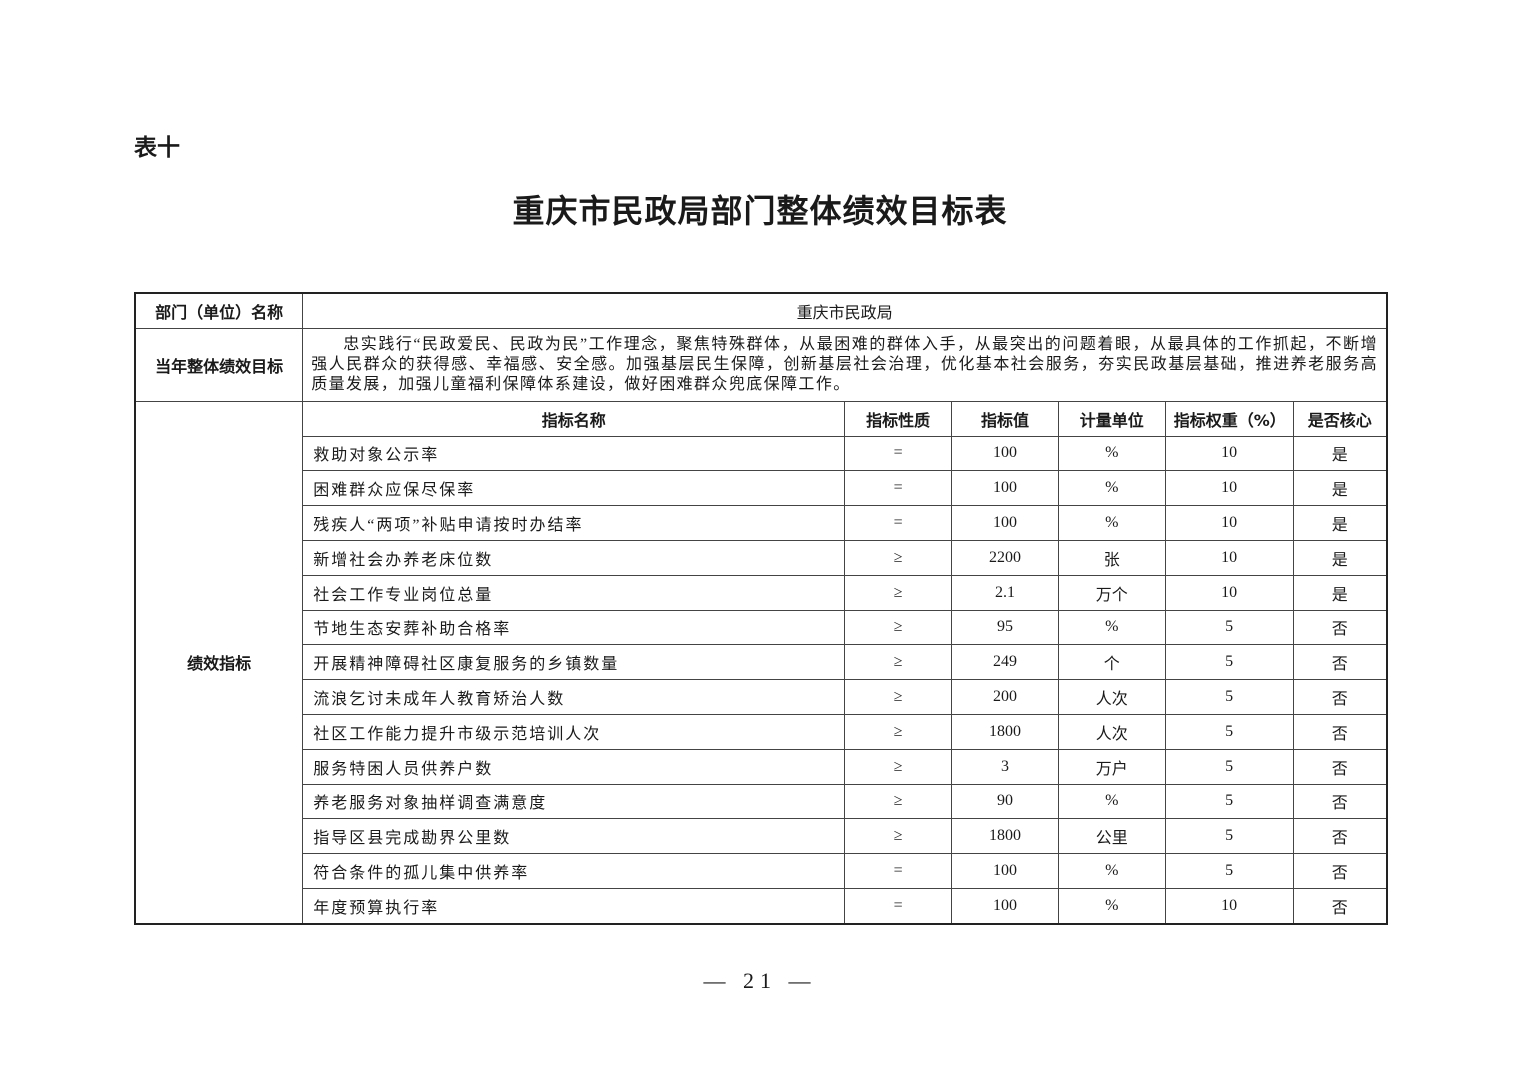  I want to click on table-row: 养老服务对象抽样调查满意度 ≥90% 5 否, so click(761, 801).